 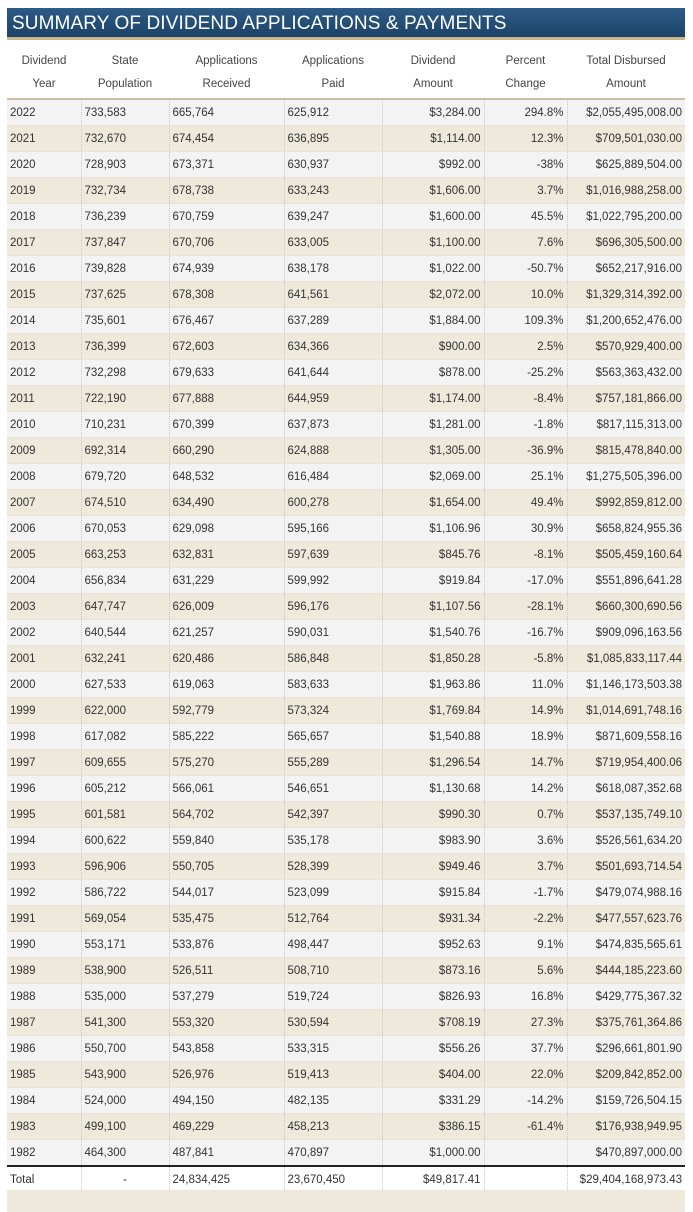 What do you see at coordinates (526, 892) in the screenshot?
I see `cell-percent-change: -1.7%` at bounding box center [526, 892].